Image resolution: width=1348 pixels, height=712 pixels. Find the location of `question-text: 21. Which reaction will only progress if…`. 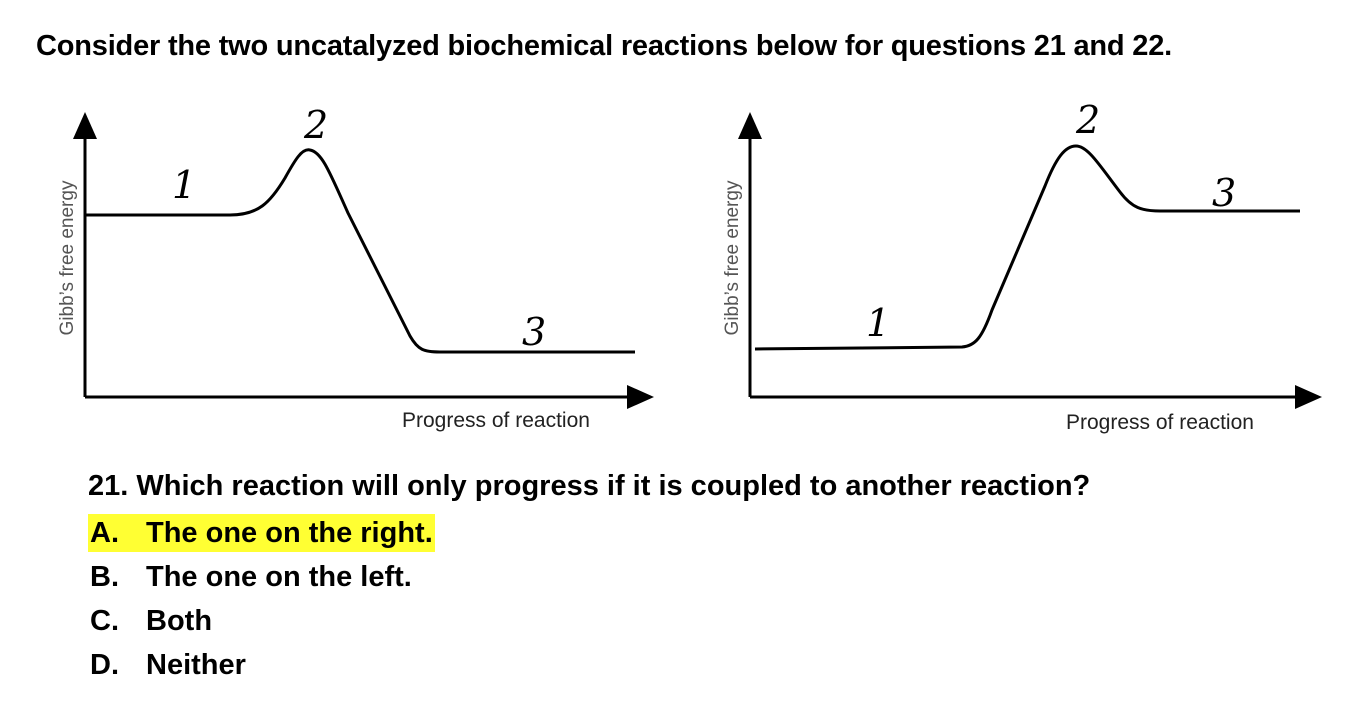

question-text: 21. Which reaction will only progress if… is located at coordinates (589, 486).